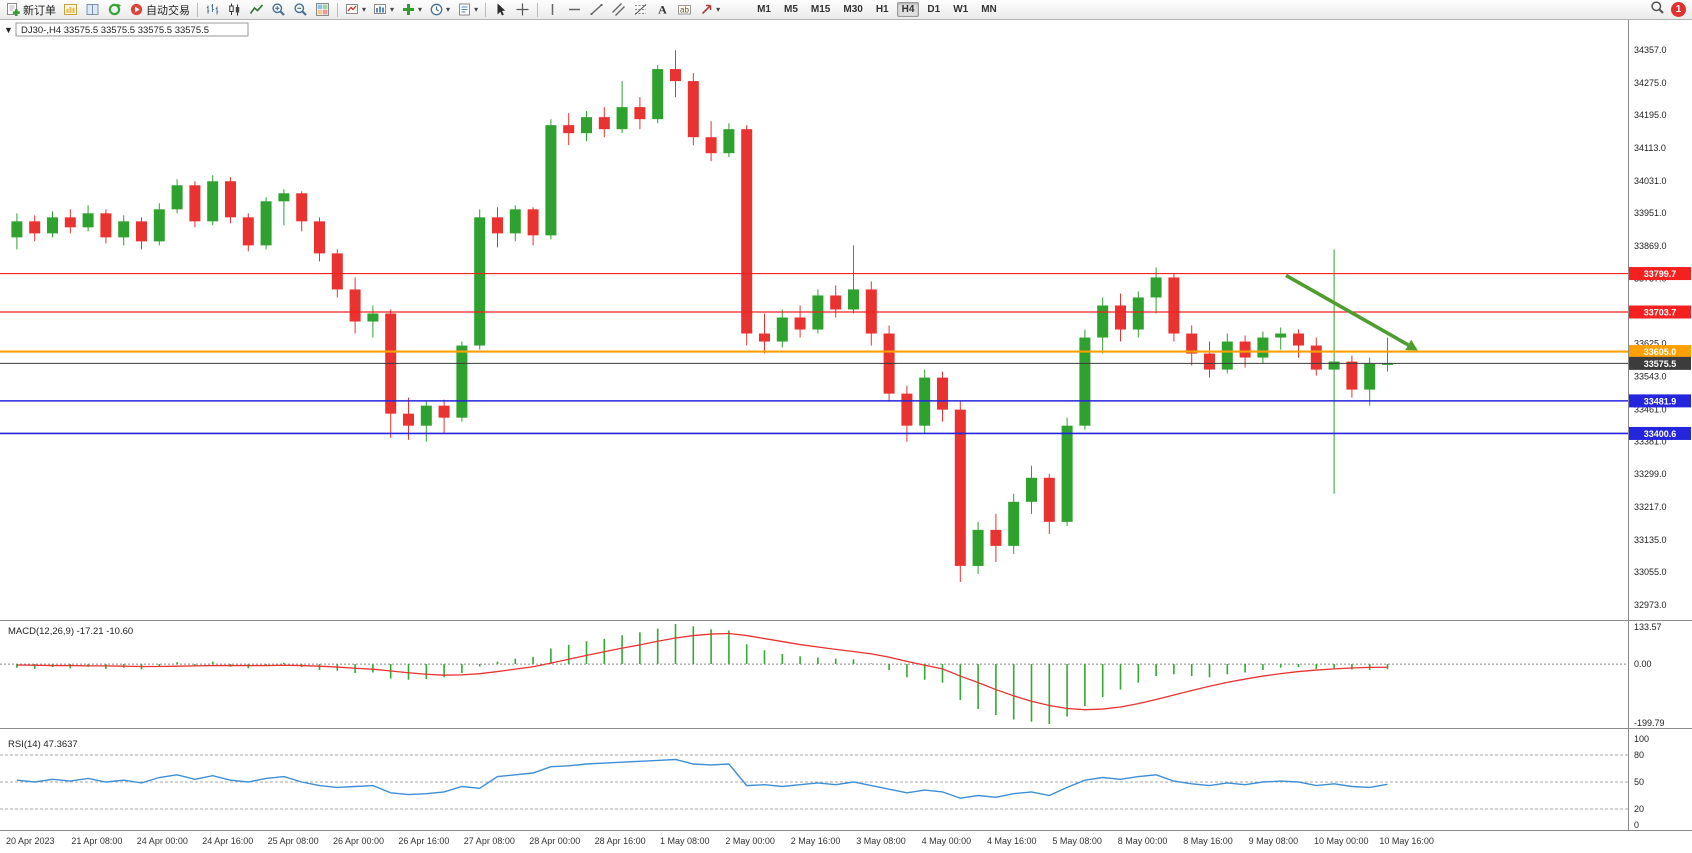  What do you see at coordinates (159, 10) in the screenshot?
I see `auto-trading-button: 自动交易` at bounding box center [159, 10].